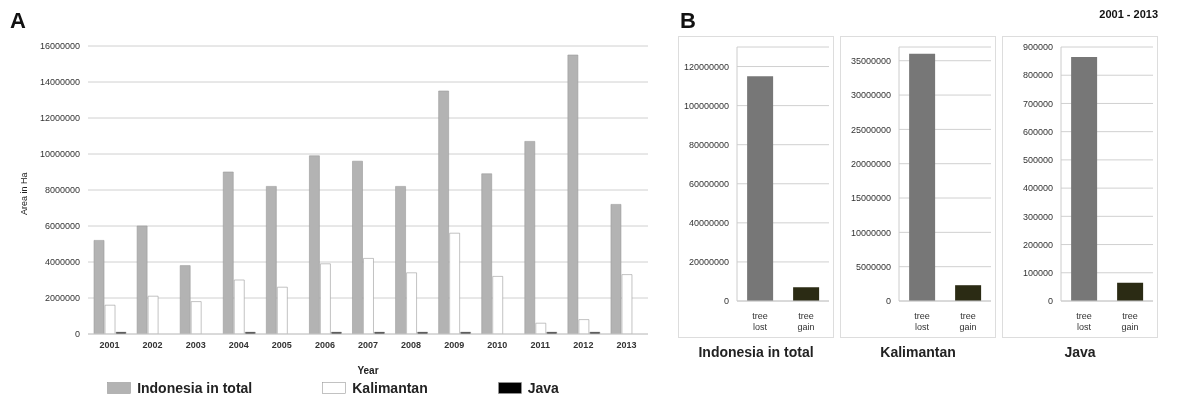 Image resolution: width=1181 pixels, height=405 pixels. What do you see at coordinates (238, 345) in the screenshot?
I see `x-tick-label: 2004` at bounding box center [238, 345].